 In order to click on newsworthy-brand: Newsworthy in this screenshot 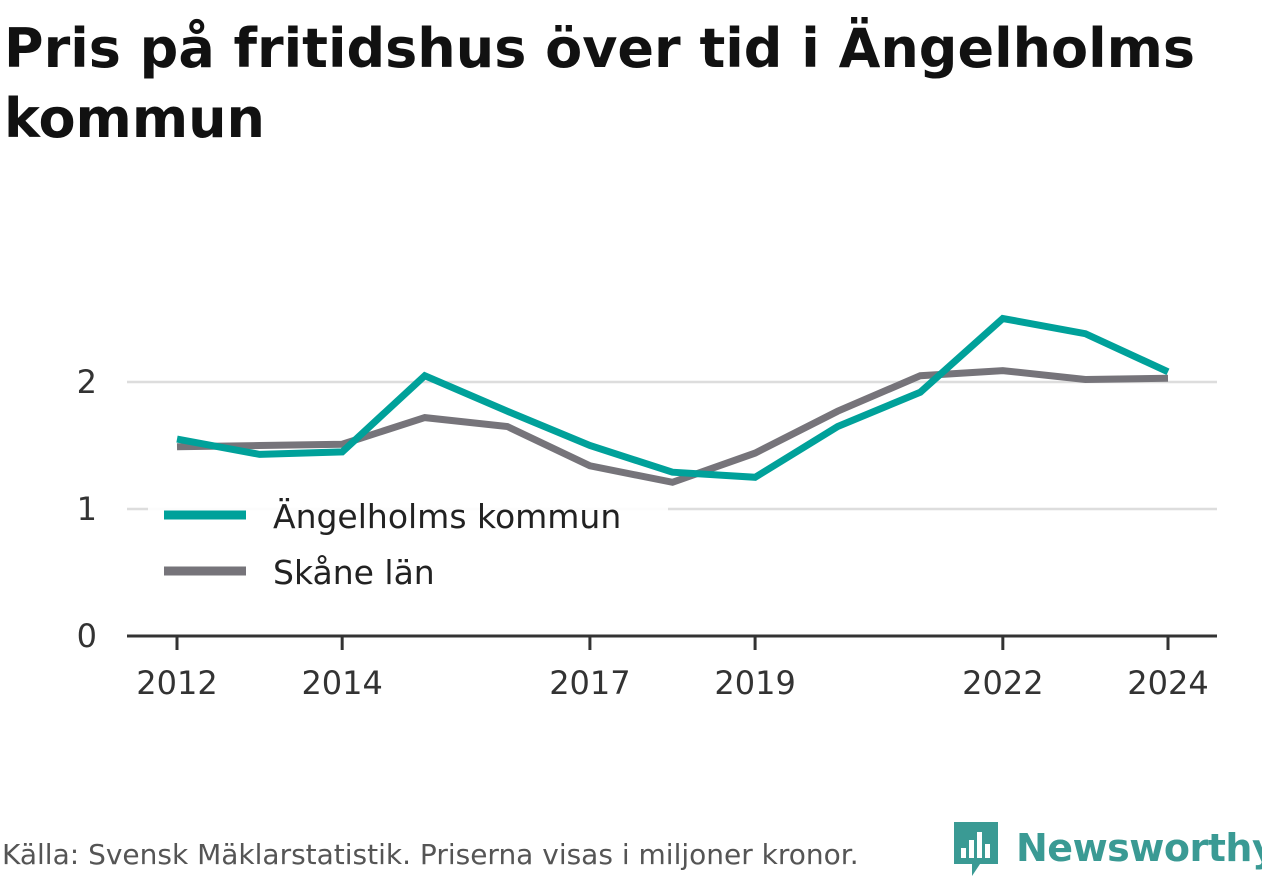, I will do `click(1106, 848)`.